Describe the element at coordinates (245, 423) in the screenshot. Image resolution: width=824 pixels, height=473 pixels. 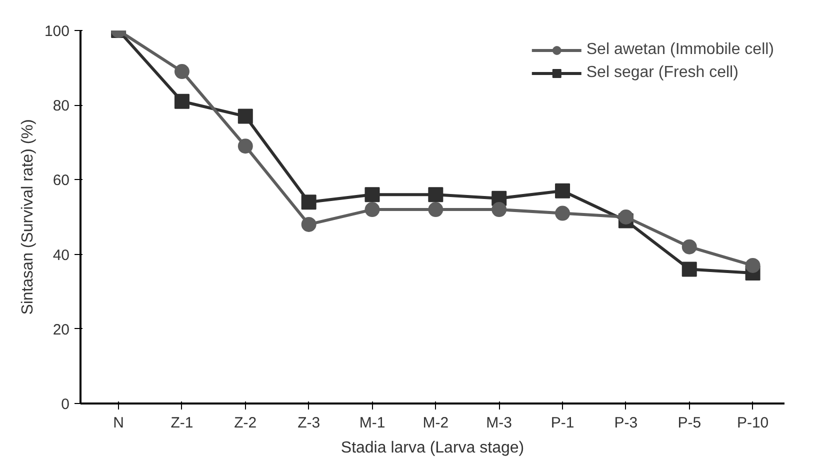
I see `x-tick-label: Z-2` at that location.